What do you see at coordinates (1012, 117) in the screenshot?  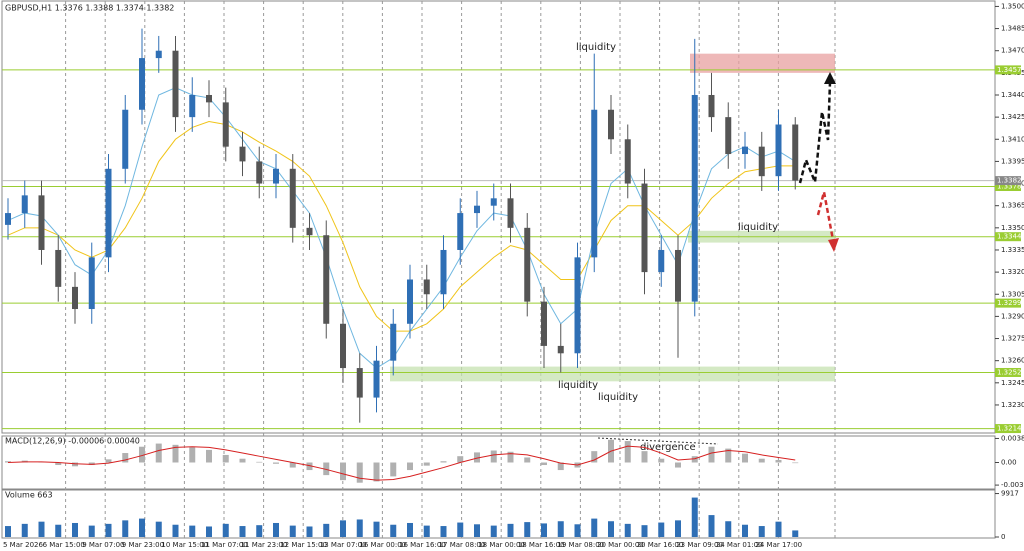 I see `y-tick-label: 1.3425` at bounding box center [1012, 117].